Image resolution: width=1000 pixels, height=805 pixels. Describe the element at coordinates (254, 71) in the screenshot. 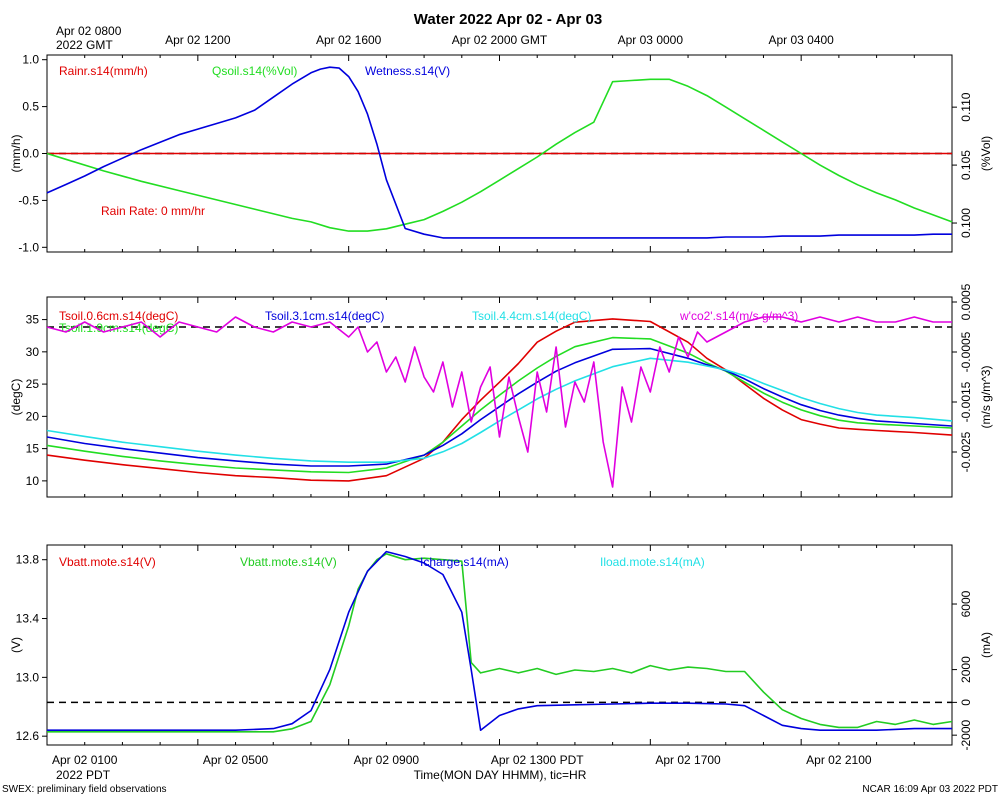

I see `legend-entry: Qsoil.s14(%Vol)` at that location.